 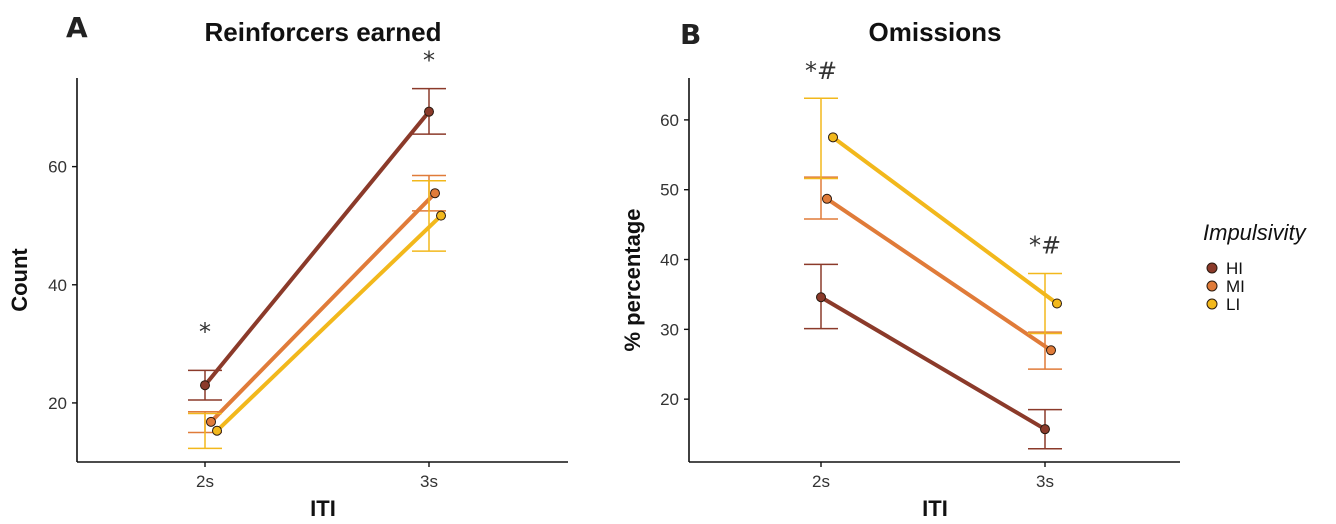 I want to click on panel-b-xtick-label: 3s, so click(x=1045, y=481).